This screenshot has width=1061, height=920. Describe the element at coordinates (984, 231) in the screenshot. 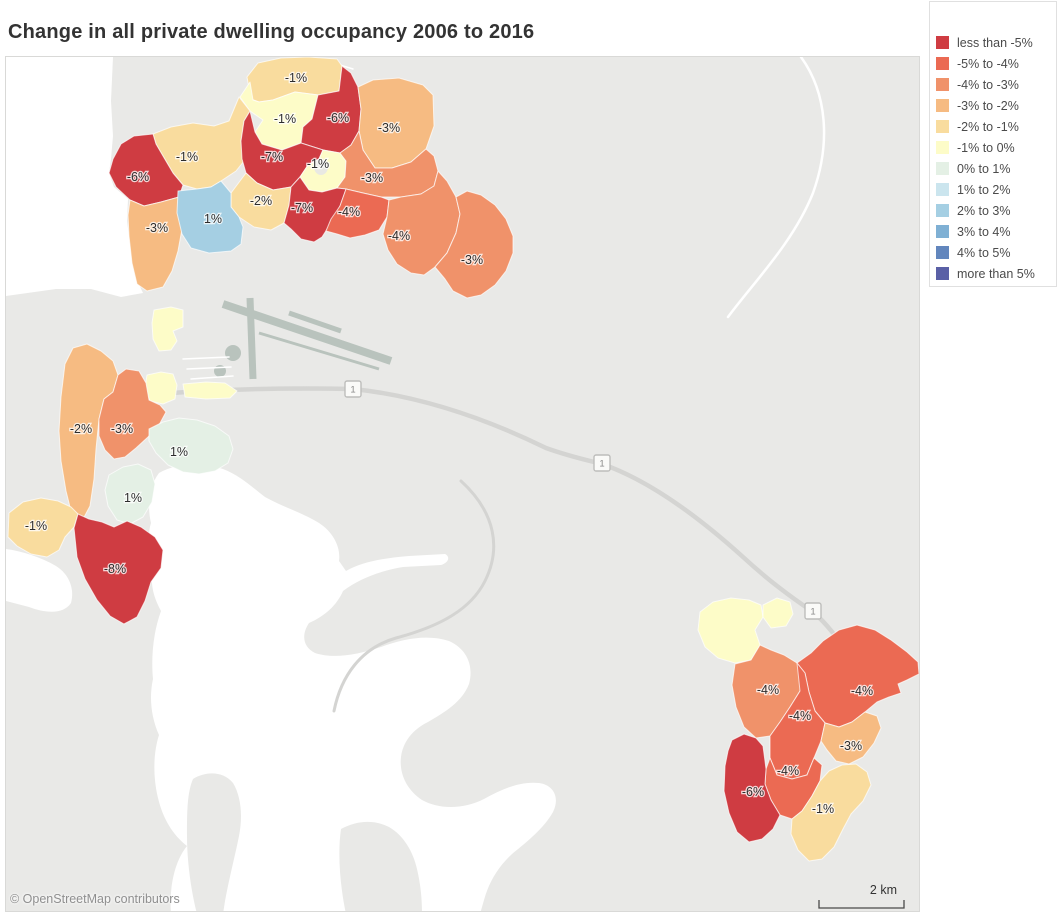

I see `legend-label: 3% to 4%` at that location.